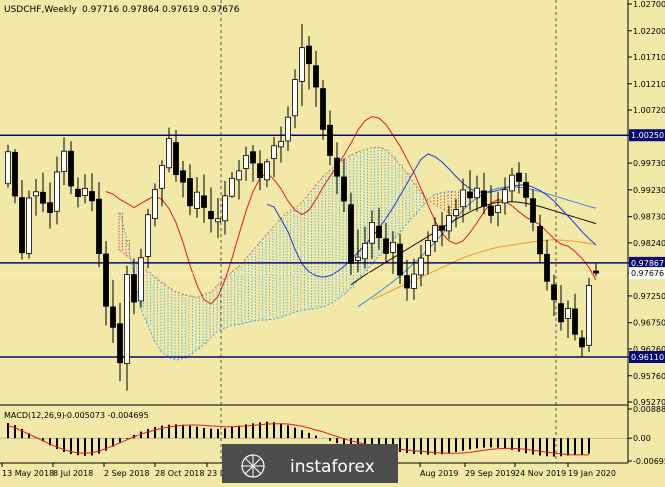 This screenshot has height=487, width=665. I want to click on price-tick-label: 1.00720, so click(649, 110).